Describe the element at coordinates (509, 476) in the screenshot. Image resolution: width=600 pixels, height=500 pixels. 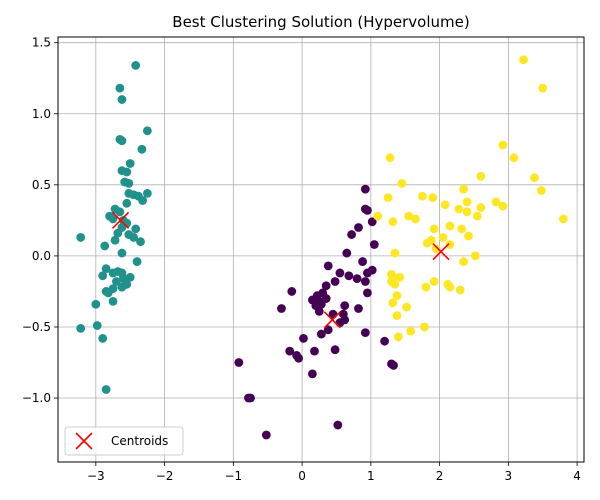
I see `x-tick-label: 3` at that location.